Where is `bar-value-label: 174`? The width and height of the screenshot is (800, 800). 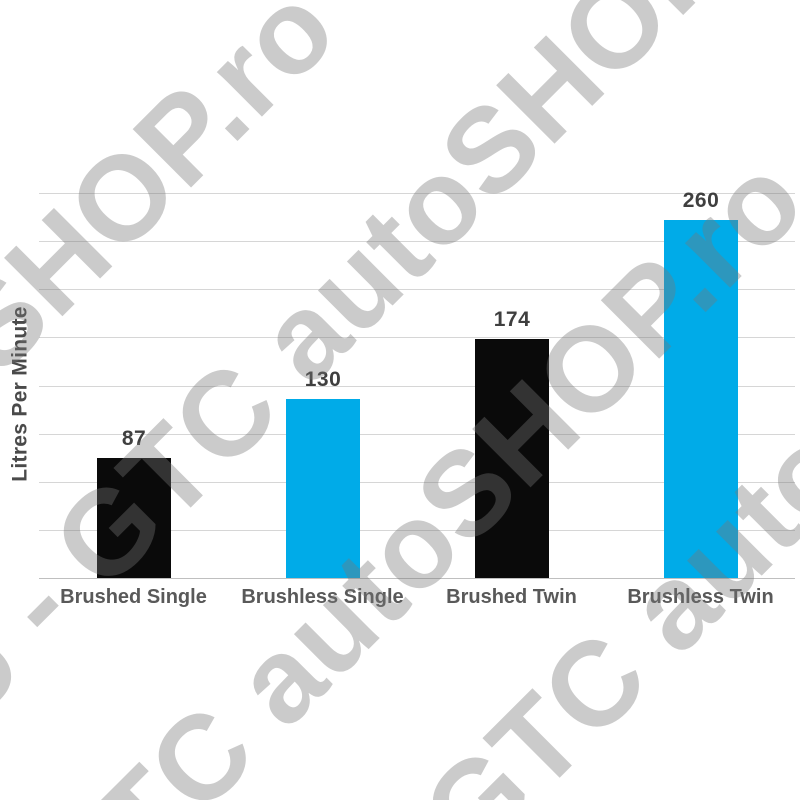
bar-value-label: 174 is located at coordinates (512, 319).